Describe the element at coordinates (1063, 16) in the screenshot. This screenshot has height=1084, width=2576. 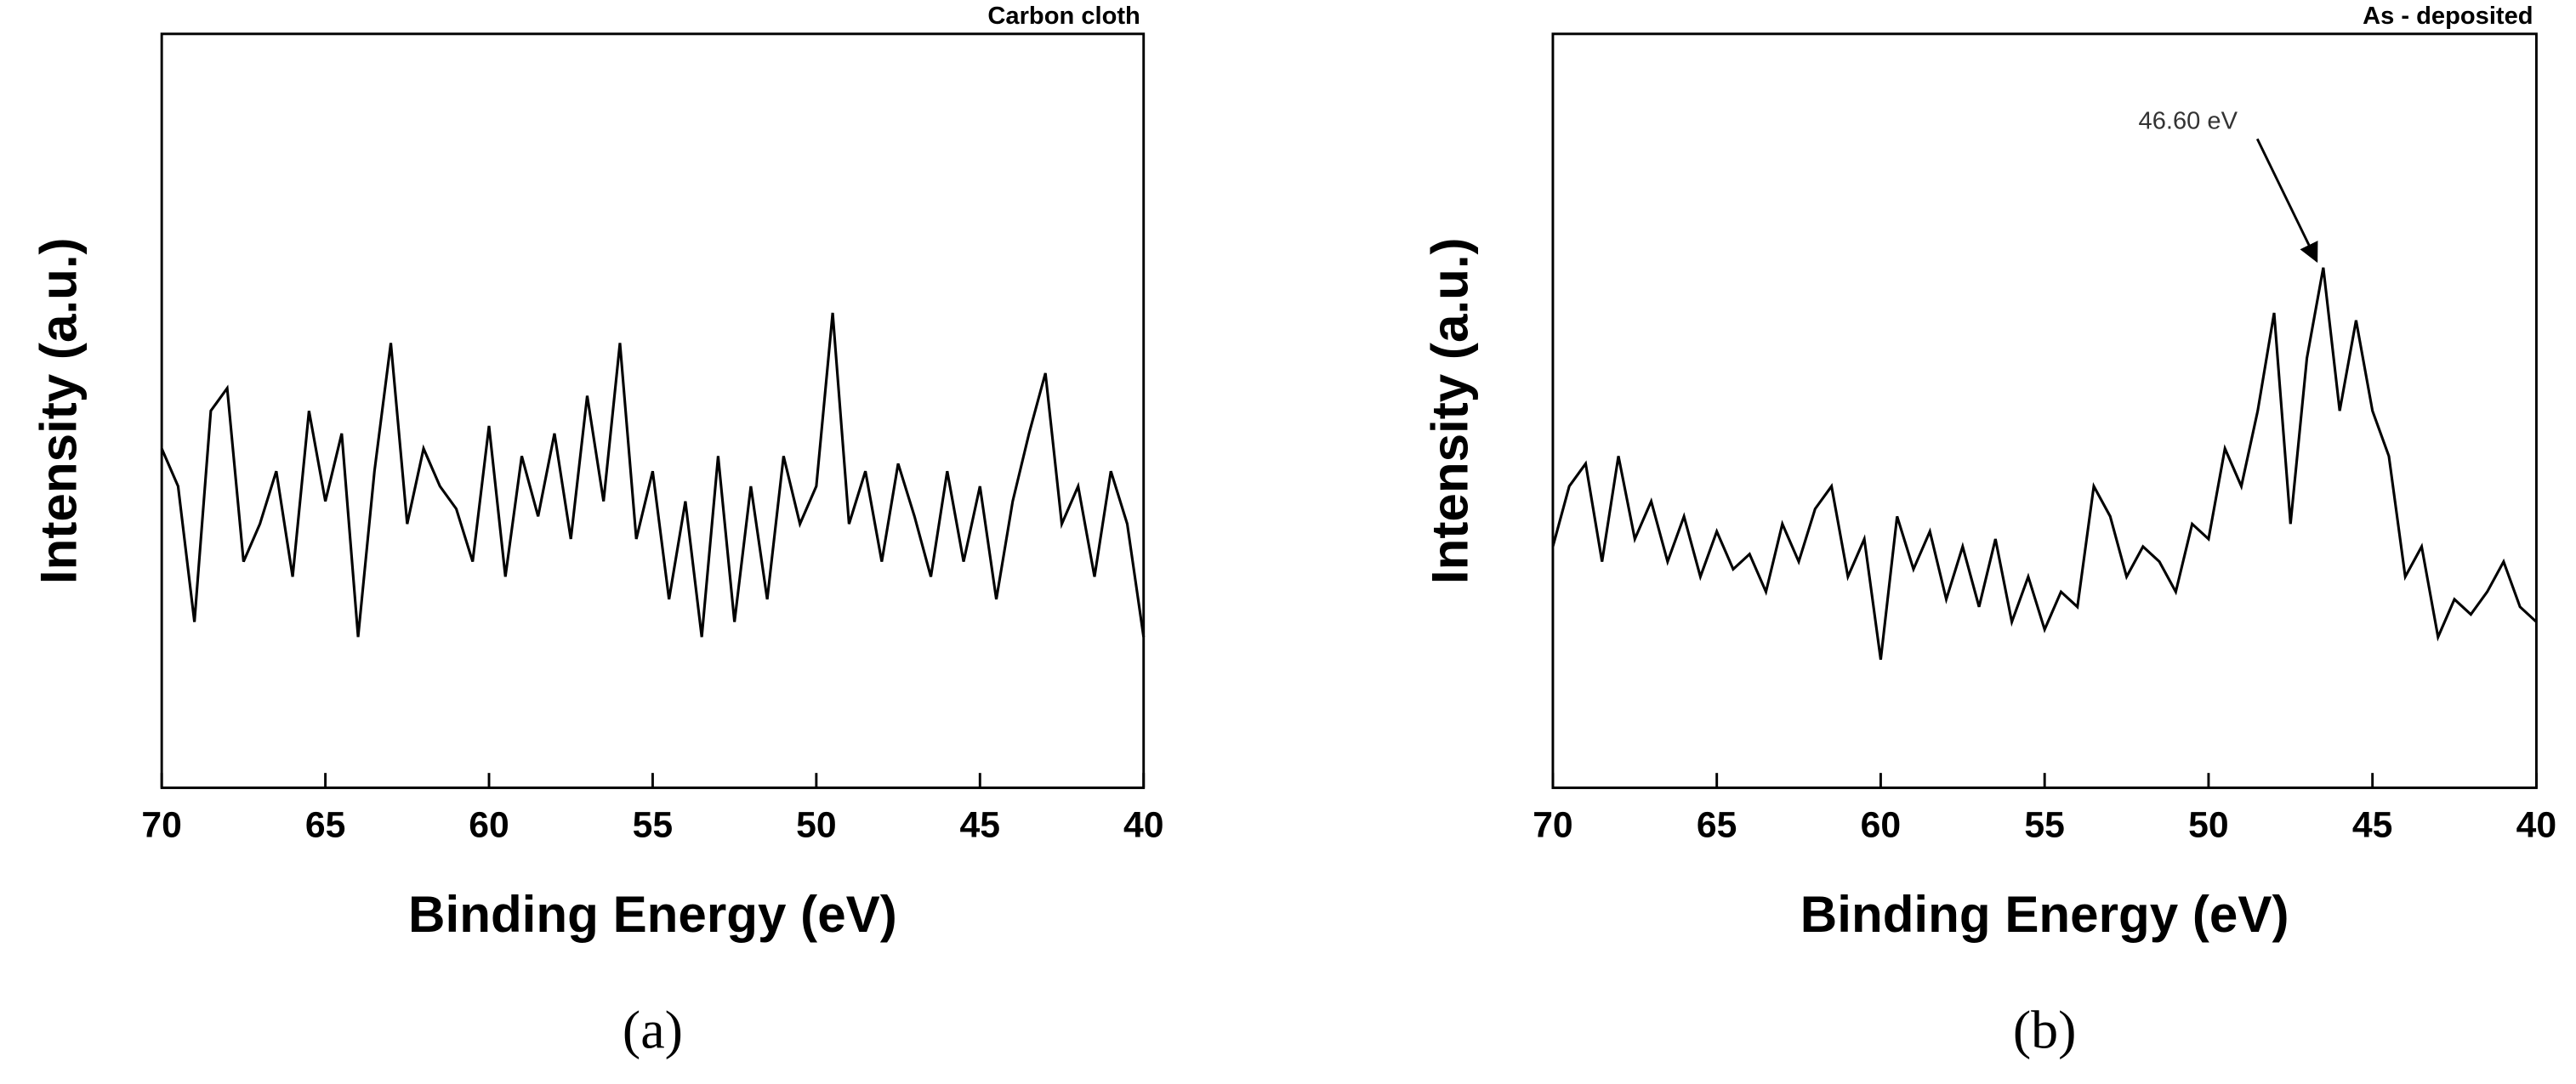
I see `panel-title: Carbon cloth` at that location.